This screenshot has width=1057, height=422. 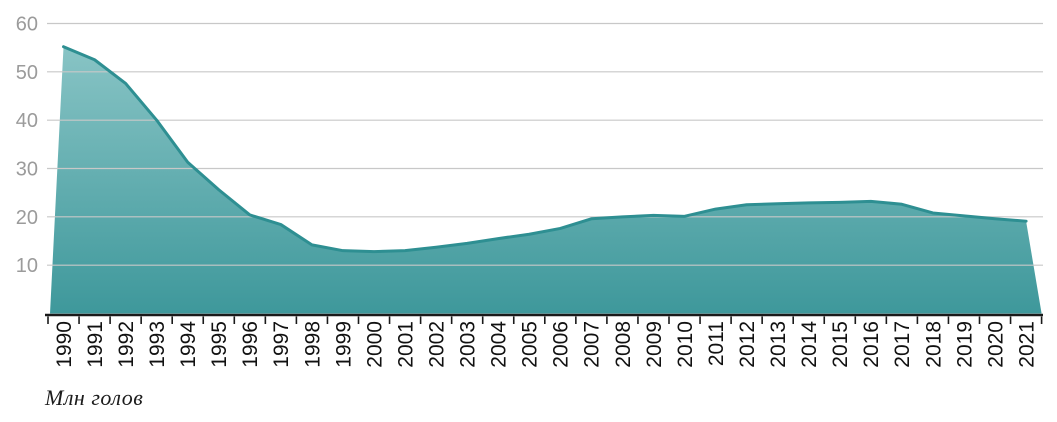 I want to click on x-axis-label: 1991, so click(x=95, y=344).